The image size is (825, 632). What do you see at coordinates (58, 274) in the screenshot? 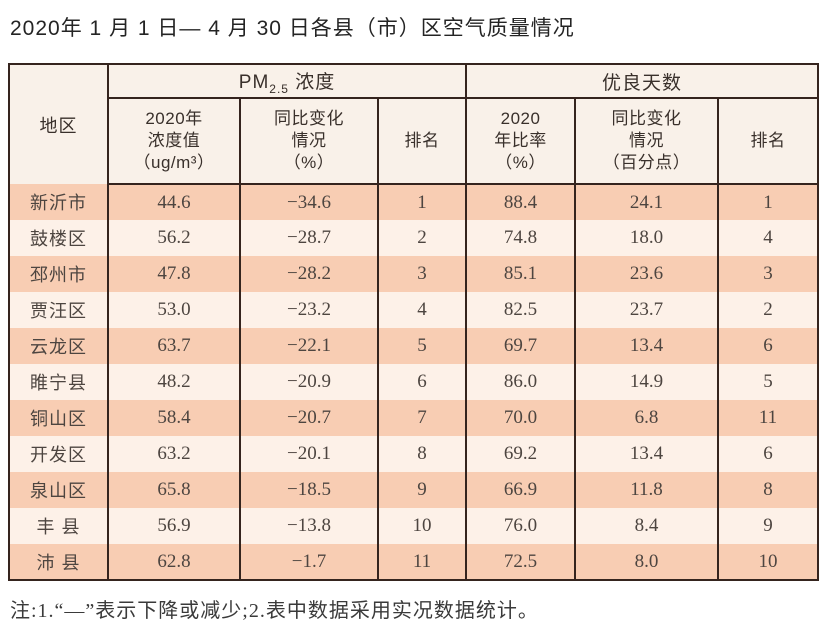
I see `cell-region: 邳州市` at bounding box center [58, 274].